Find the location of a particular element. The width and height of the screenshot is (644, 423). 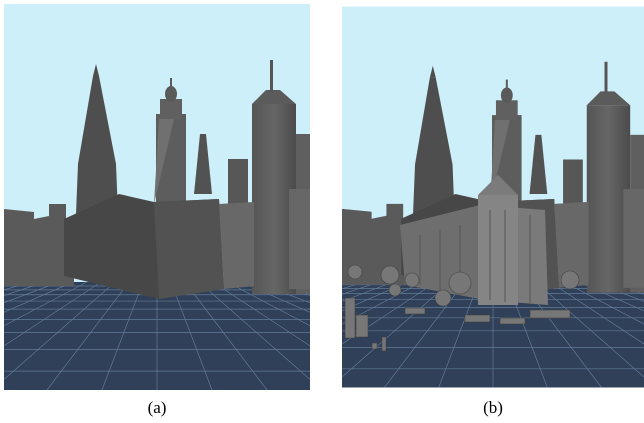

caption: (a) is located at coordinates (157, 407).